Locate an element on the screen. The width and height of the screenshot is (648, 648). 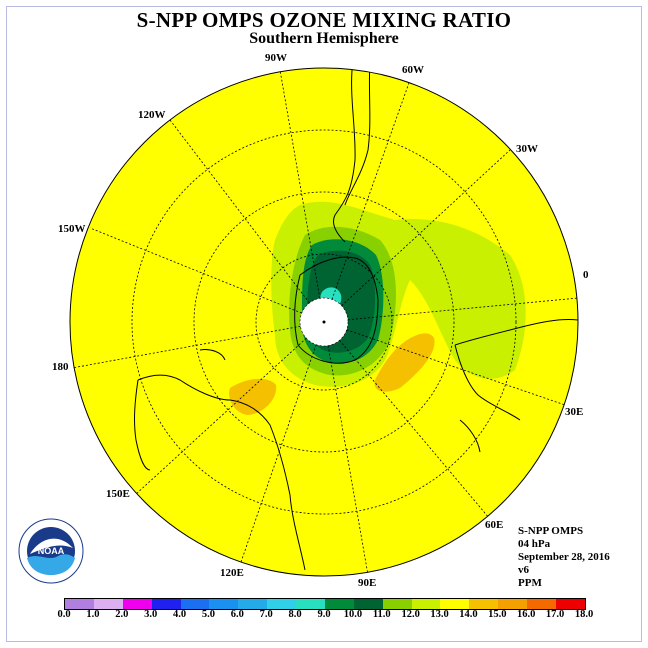
colorbar-tick-label: 18.0 is located at coordinates (584, 614).